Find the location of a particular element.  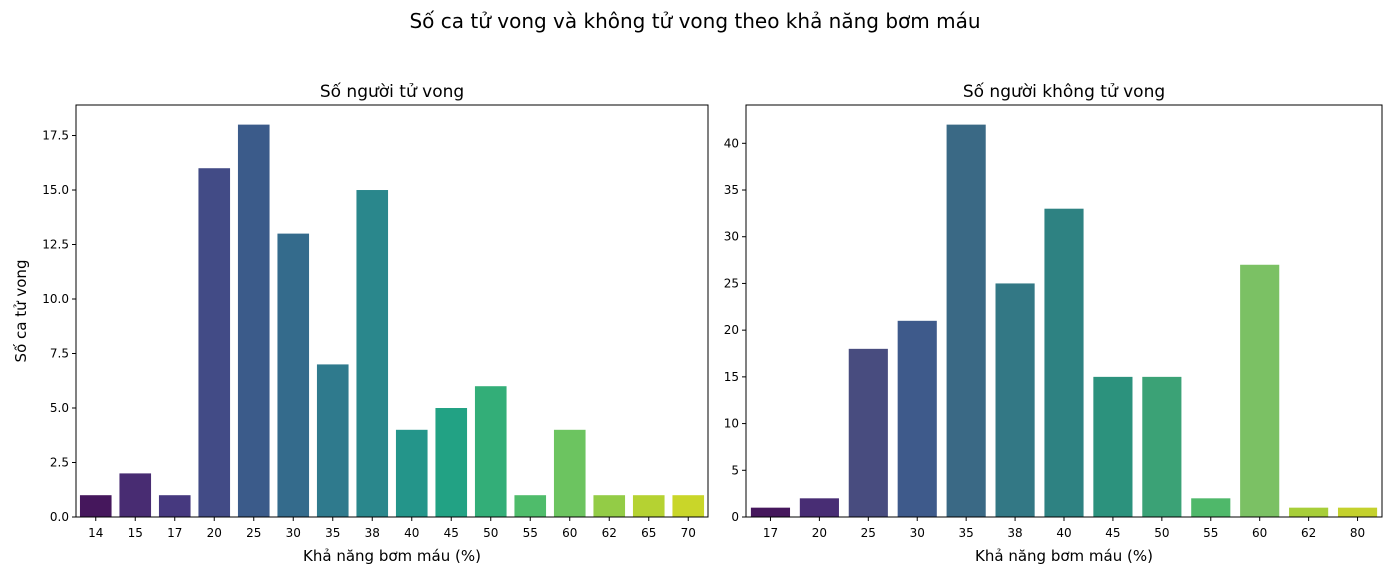

chart-title: Số người không tử vong is located at coordinates (1064, 91).